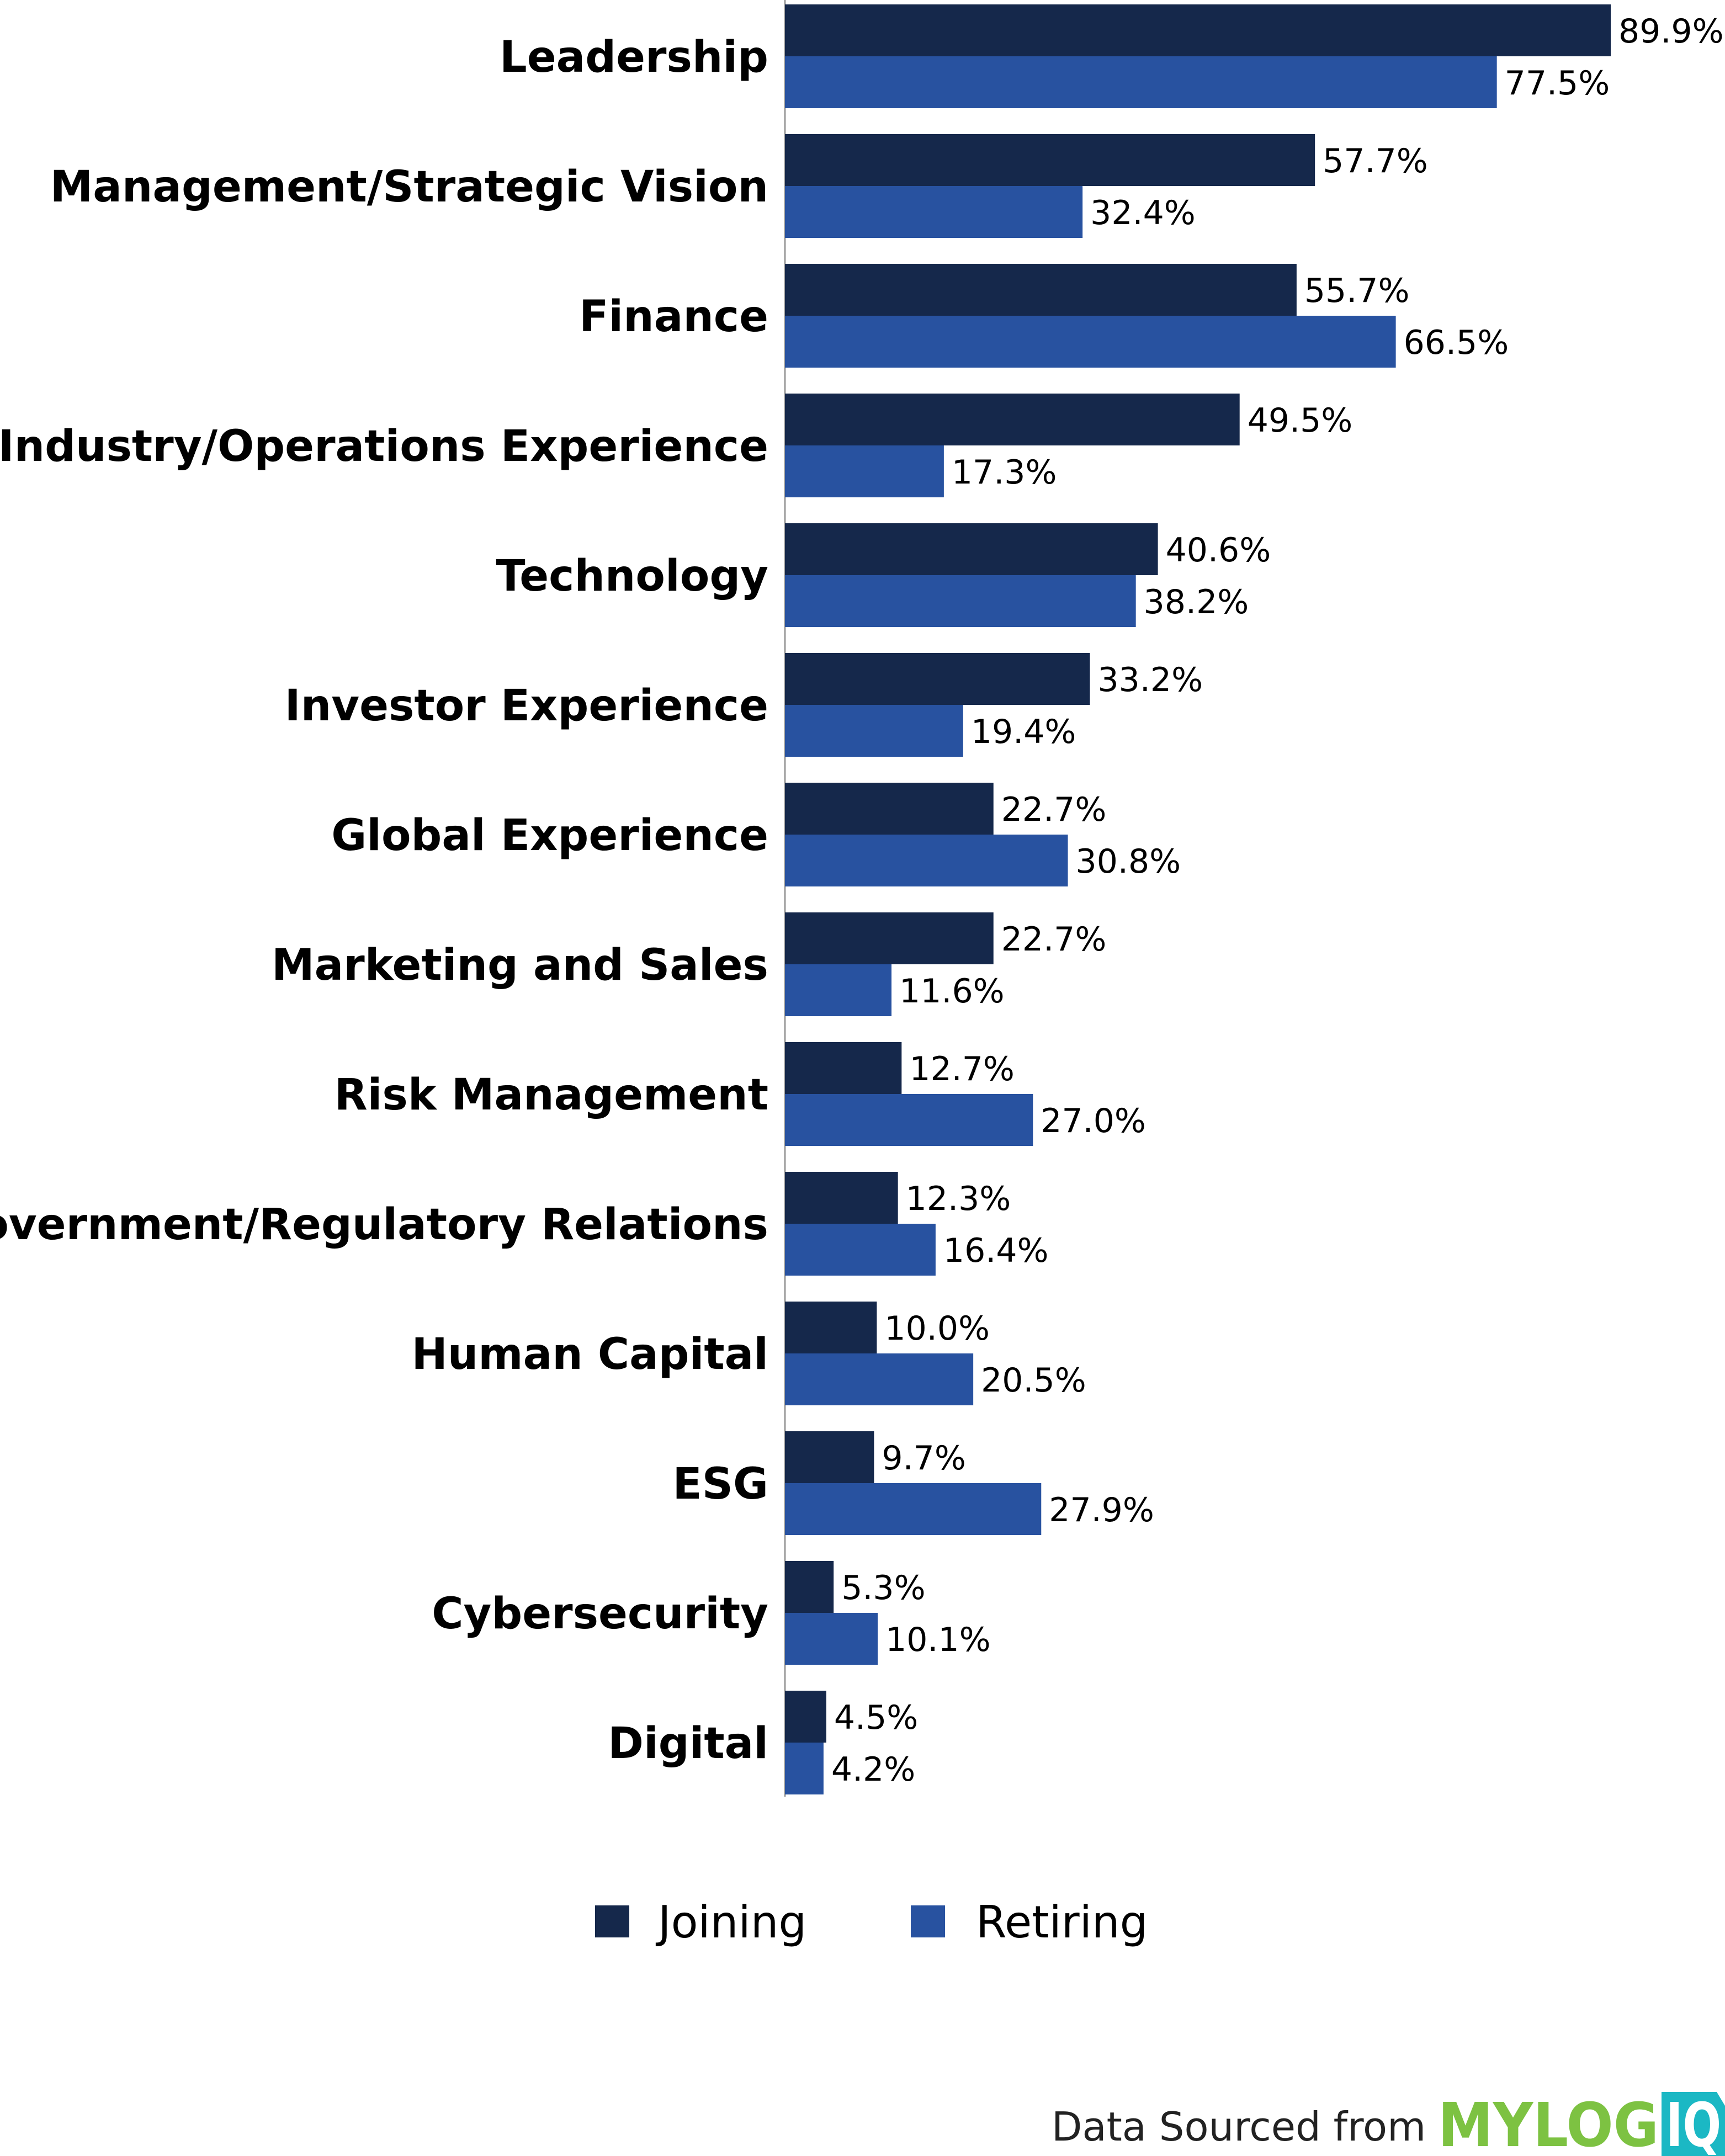 This screenshot has width=1725, height=2156. Describe the element at coordinates (730, 1923) in the screenshot. I see `legend-label-joining: Joining` at that location.